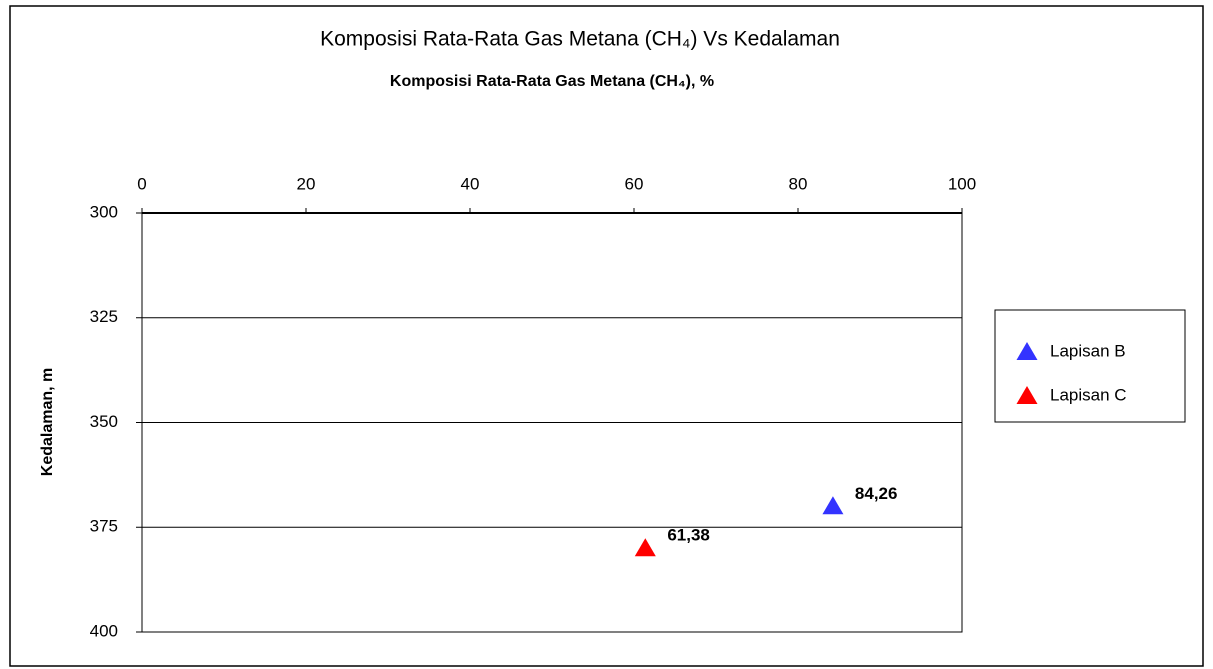 This screenshot has height=669, width=1213. What do you see at coordinates (470, 183) in the screenshot?
I see `x-tick-label: 40` at bounding box center [470, 183].